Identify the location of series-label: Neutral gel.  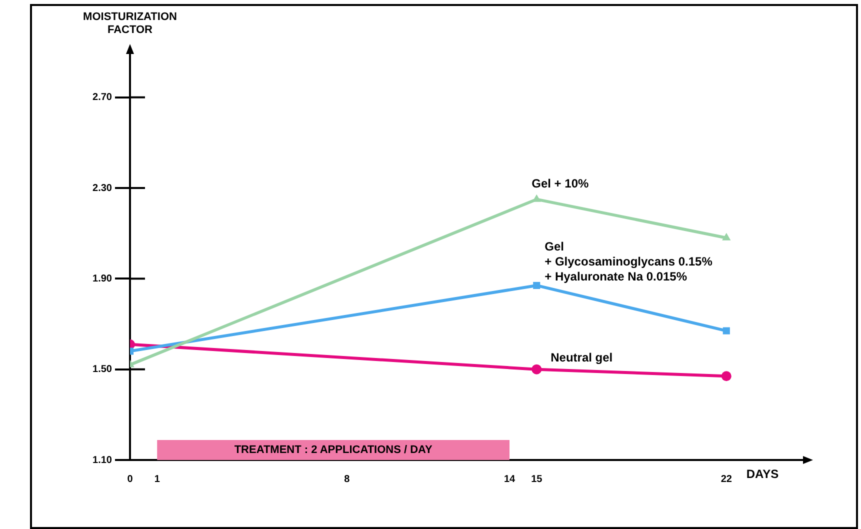
(581, 357).